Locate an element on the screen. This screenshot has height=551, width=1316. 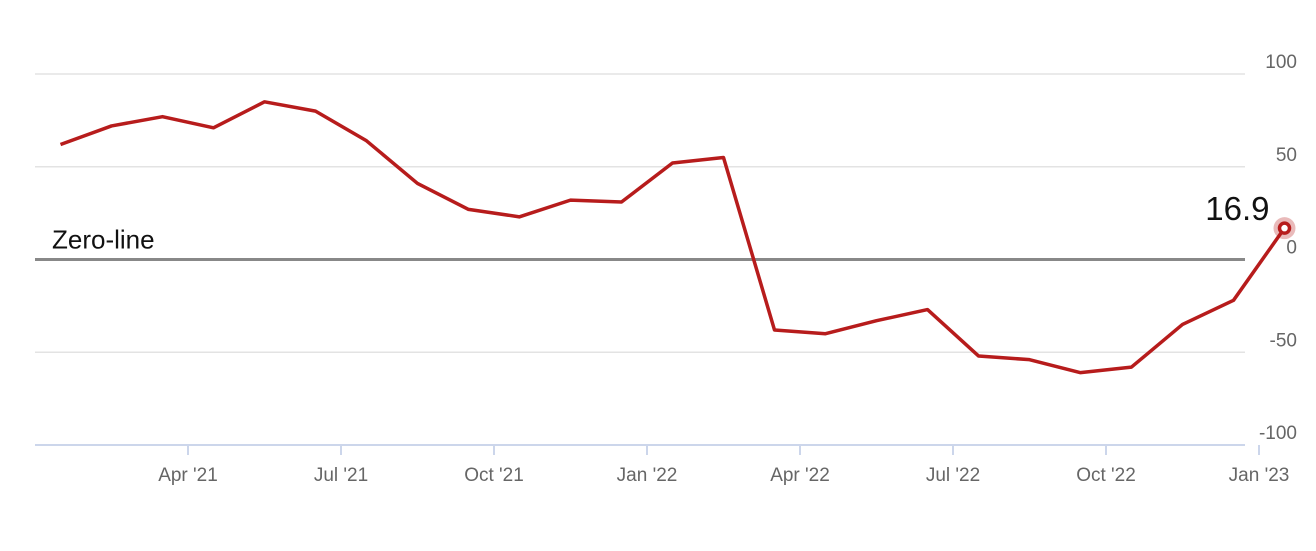
x-tick-label: Oct '21 is located at coordinates (494, 475).